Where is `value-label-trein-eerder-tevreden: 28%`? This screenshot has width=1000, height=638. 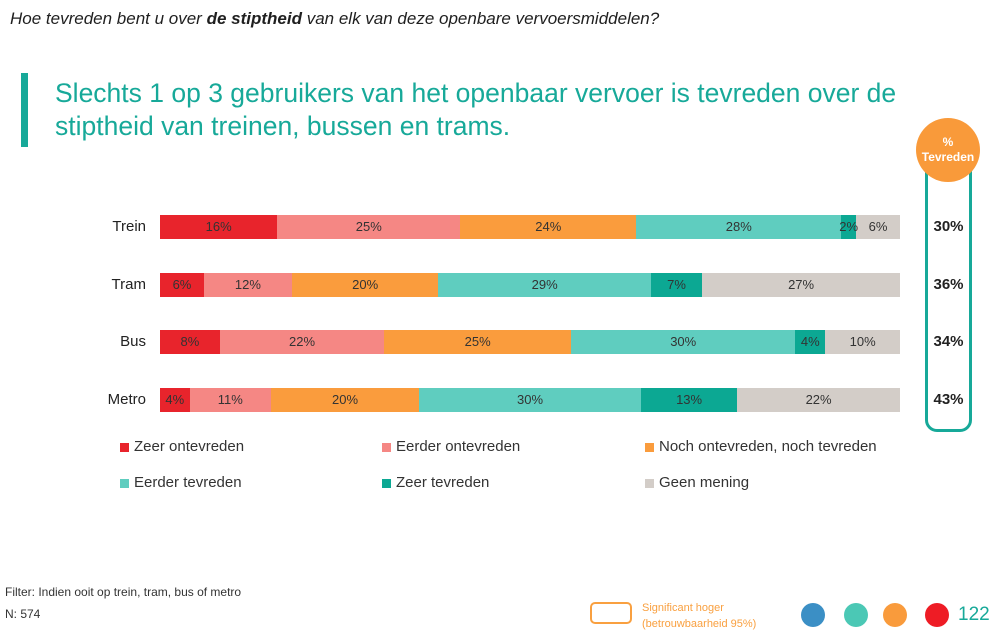
value-label-trein-eerder-tevreden: 28% is located at coordinates (739, 227).